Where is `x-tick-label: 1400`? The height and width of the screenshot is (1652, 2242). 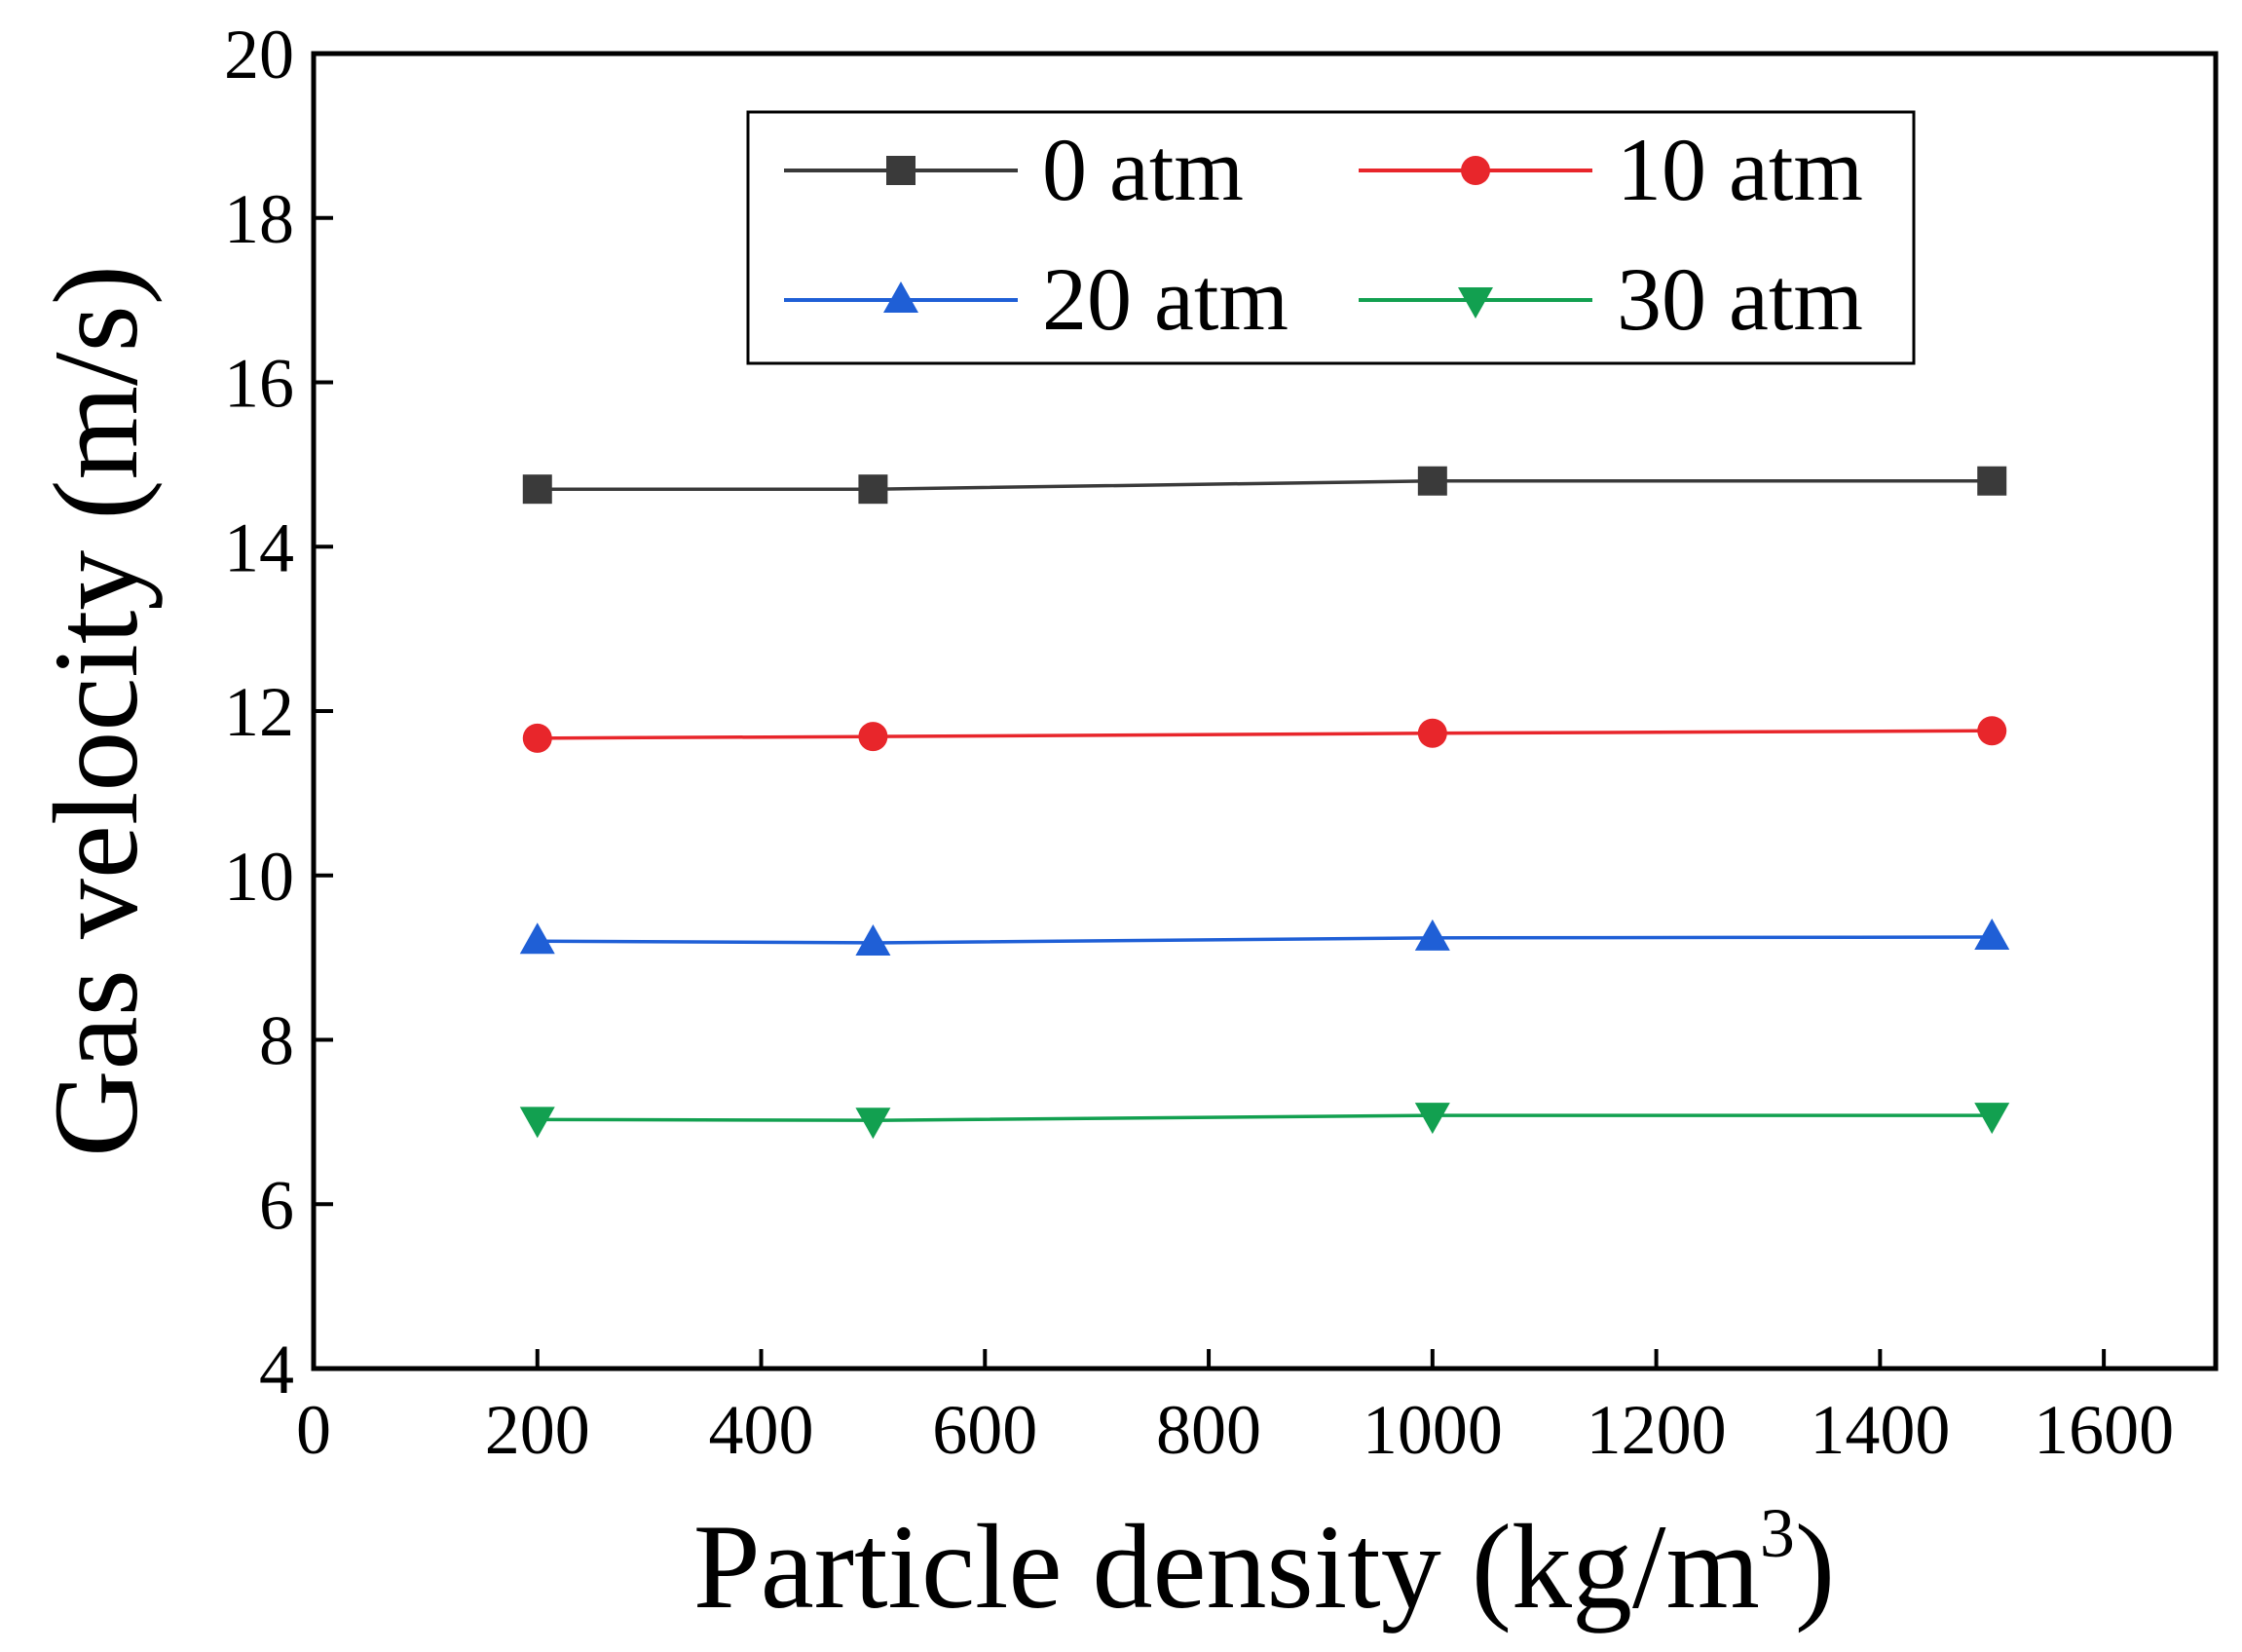 x-tick-label: 1400 is located at coordinates (1880, 1430).